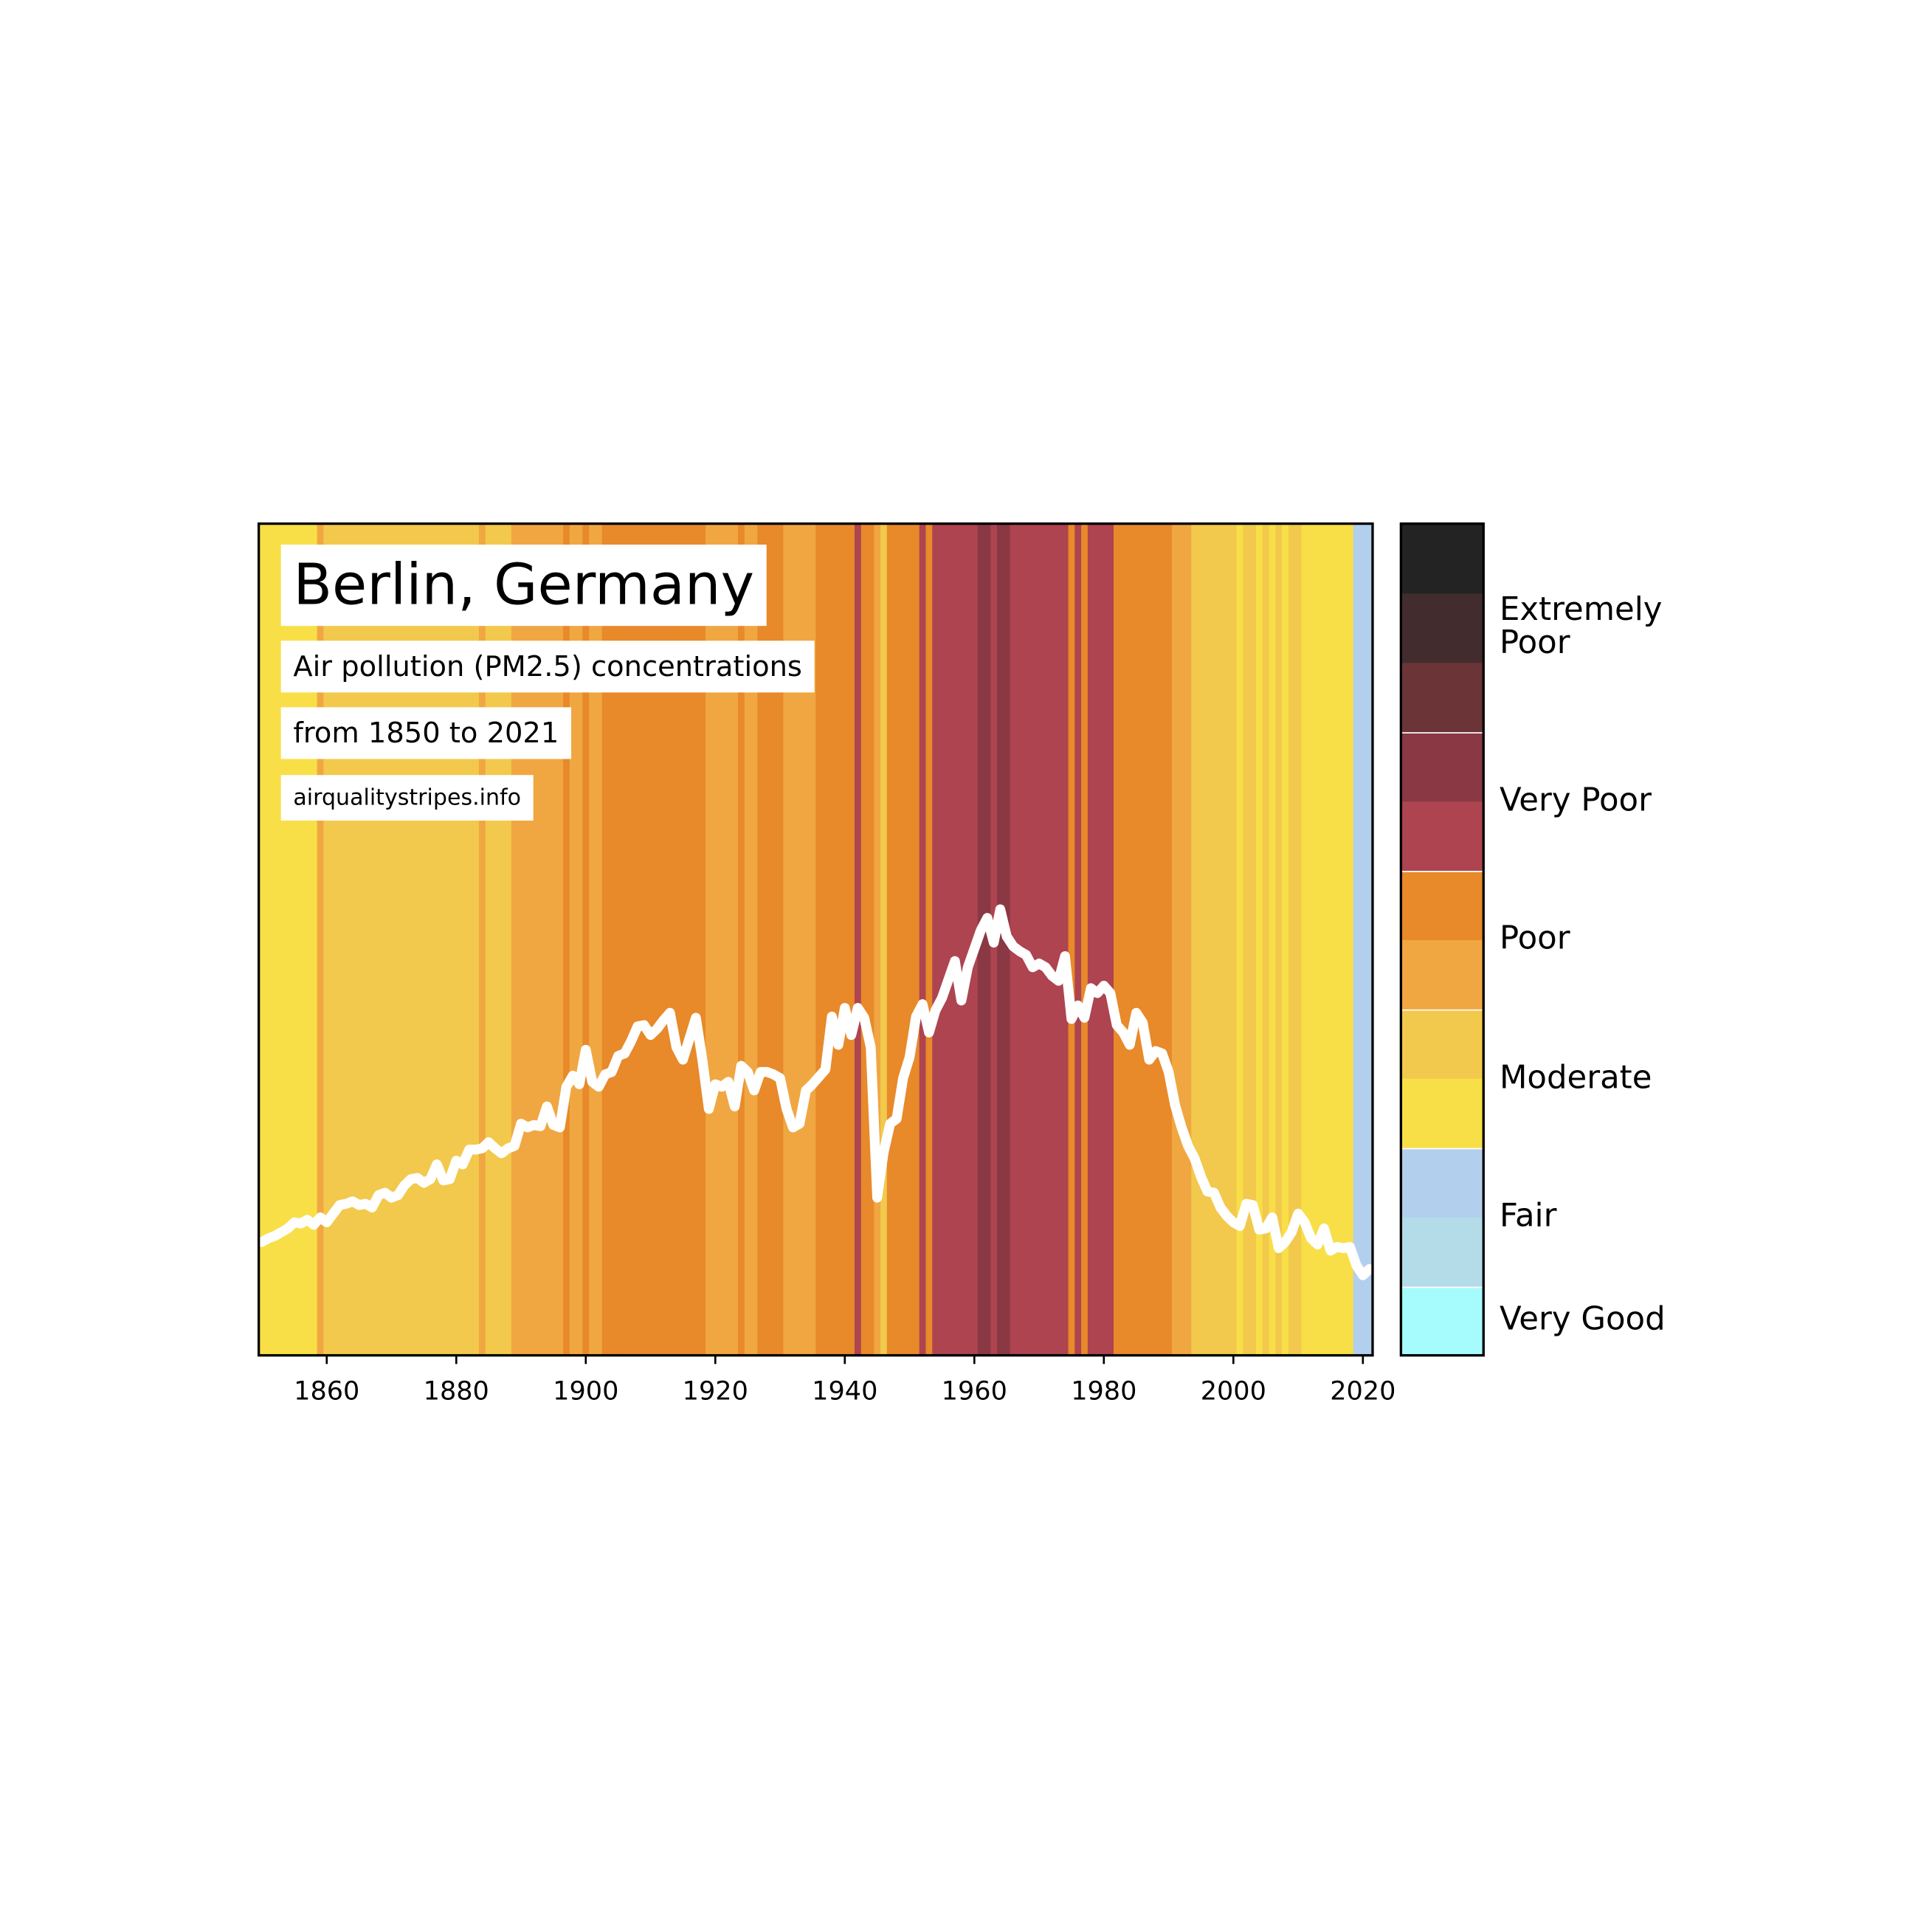 The height and width of the screenshot is (1932, 1932). I want to click on x-tick-label: 2000, so click(1233, 1391).